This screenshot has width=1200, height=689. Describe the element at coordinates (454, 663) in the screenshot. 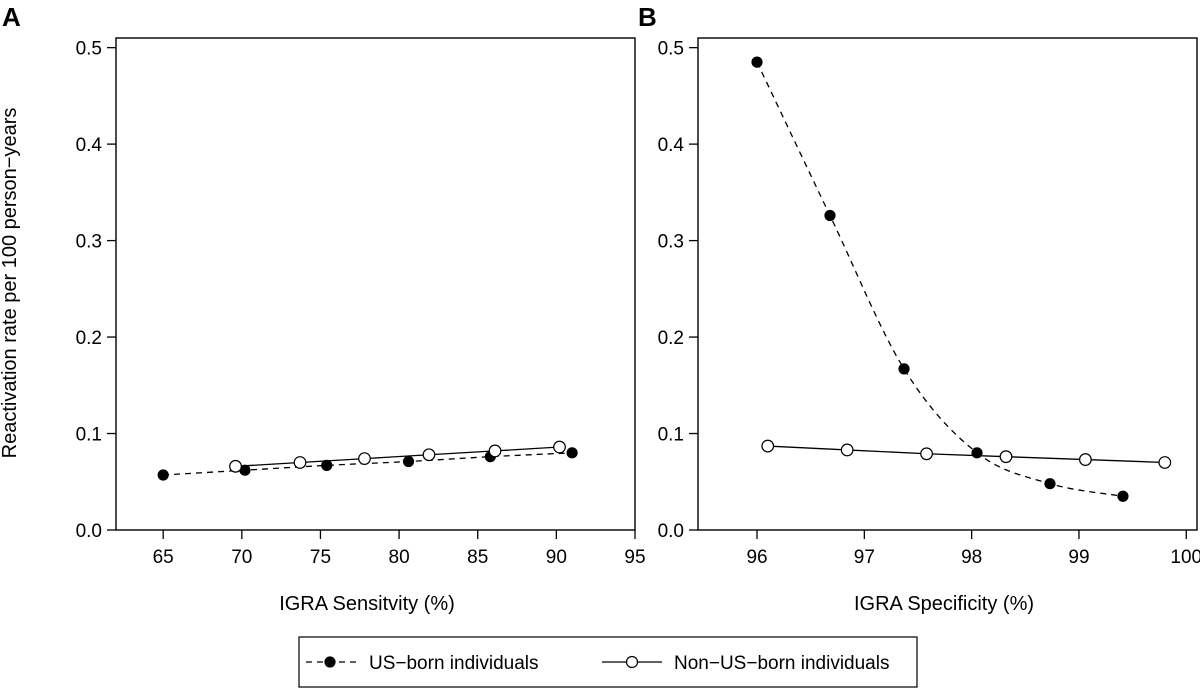

I see `legend-us-born-label: US−born individuals` at that location.